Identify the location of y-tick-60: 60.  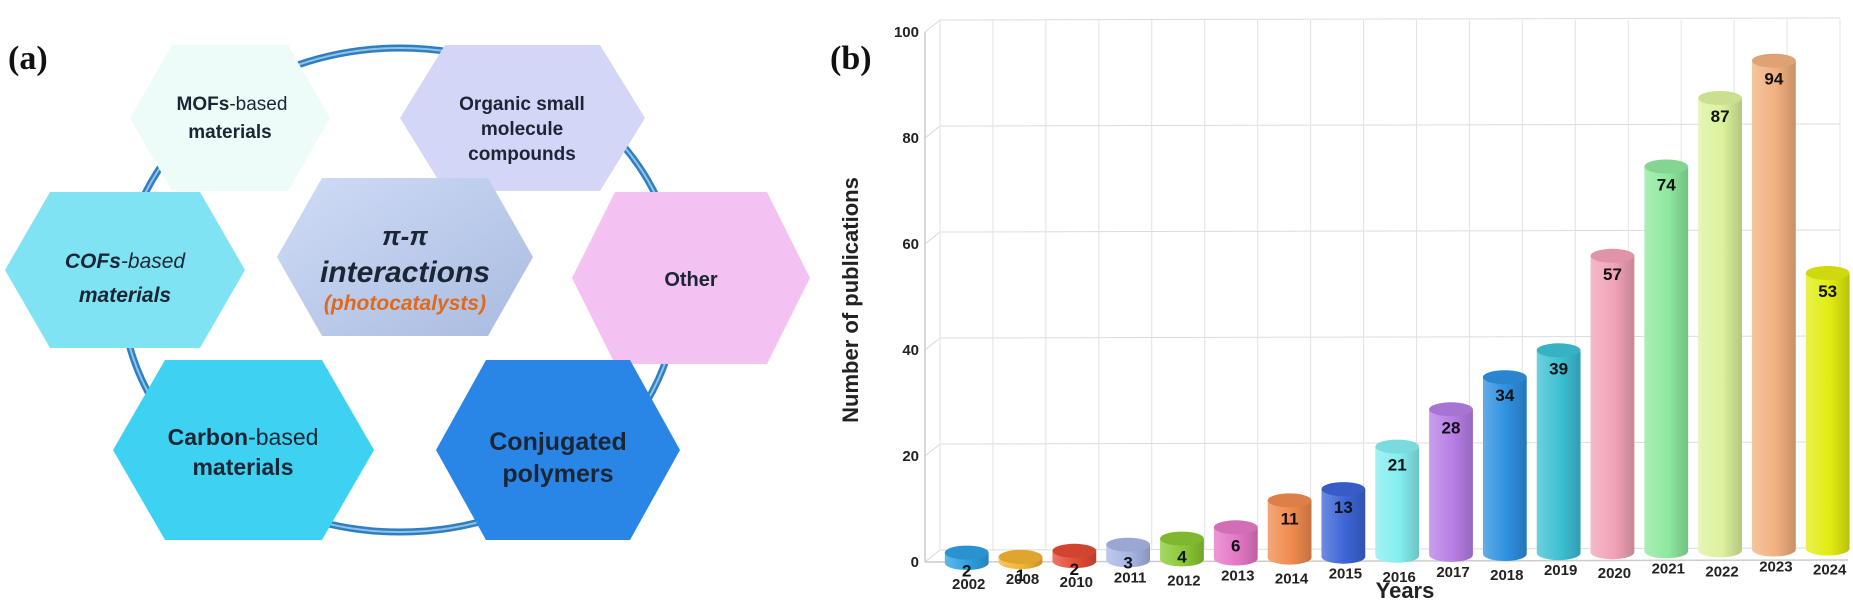
(910, 244).